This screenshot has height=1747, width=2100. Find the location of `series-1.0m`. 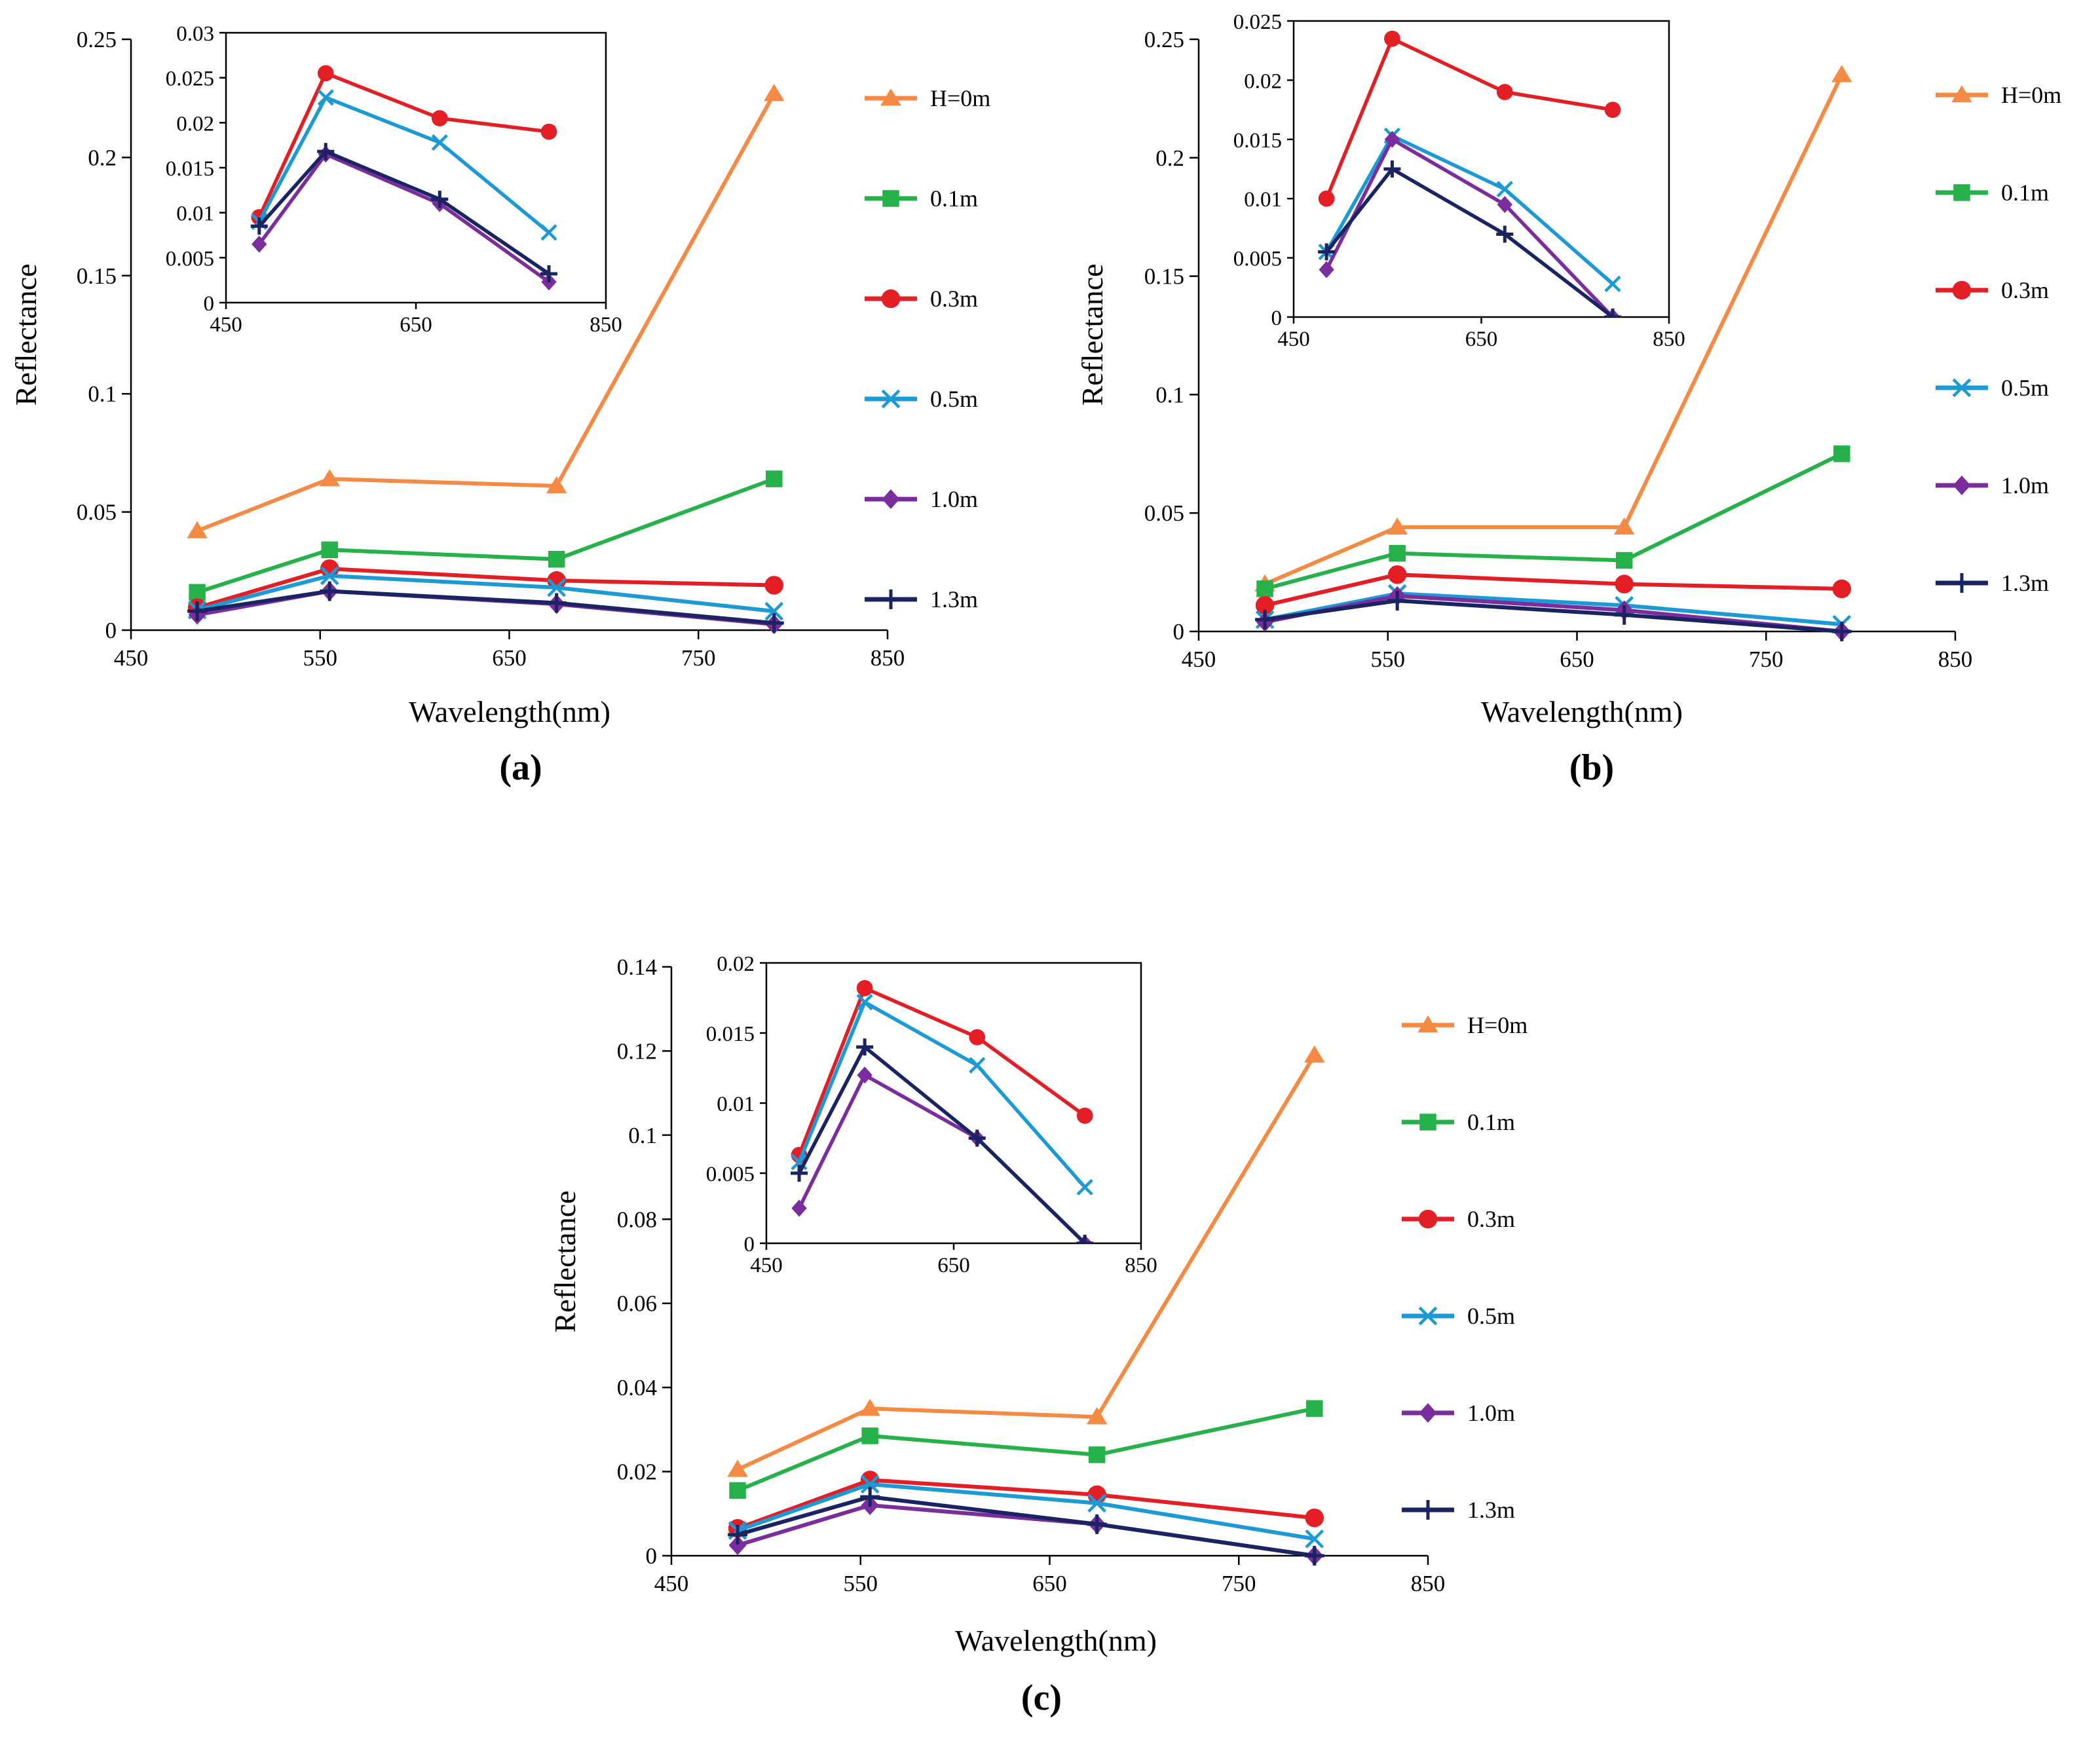

series-1.0m is located at coordinates (1553, 614).